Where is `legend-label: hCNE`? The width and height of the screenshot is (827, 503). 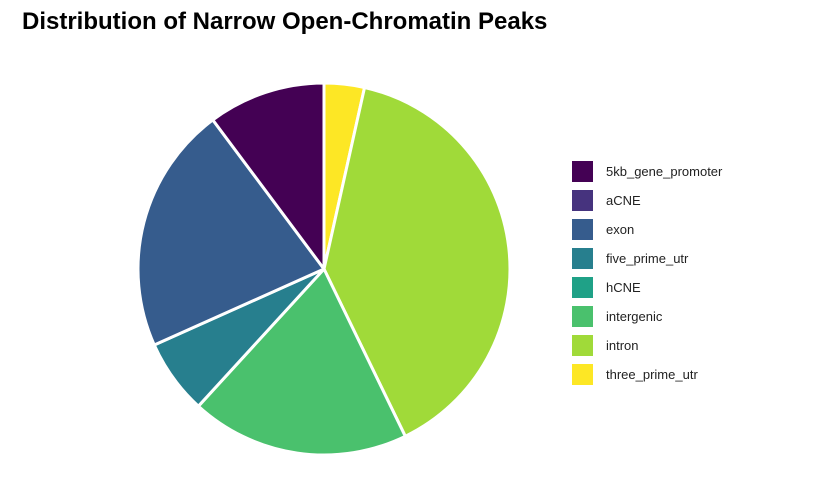 legend-label: hCNE is located at coordinates (623, 287).